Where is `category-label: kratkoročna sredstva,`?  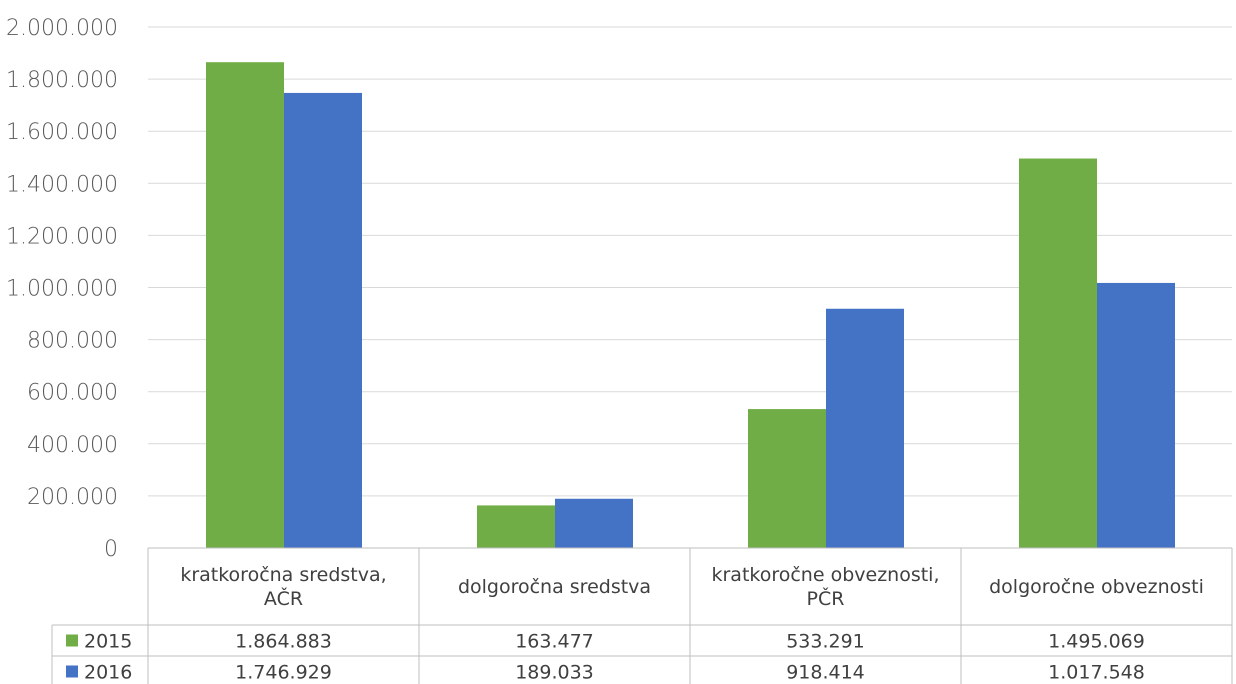 category-label: kratkoročna sredstva, is located at coordinates (283, 575).